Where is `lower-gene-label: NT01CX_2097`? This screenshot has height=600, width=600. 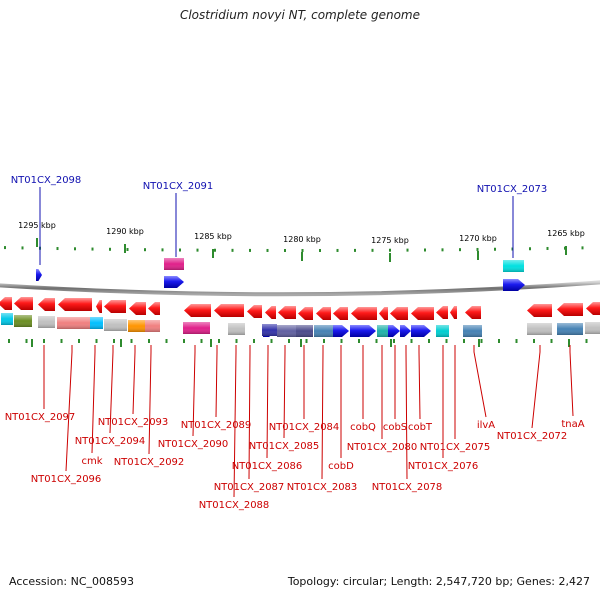 lower-gene-label: NT01CX_2097 is located at coordinates (40, 417).